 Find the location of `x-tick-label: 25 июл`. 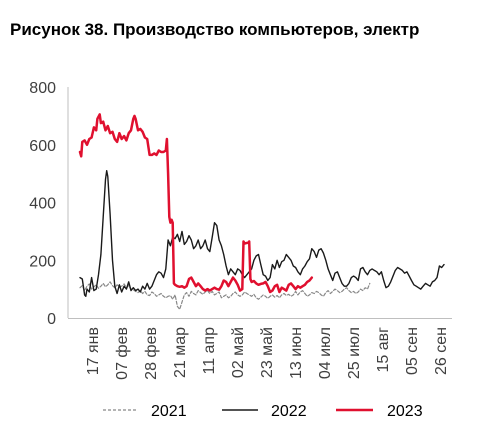

x-tick-label: 25 июл is located at coordinates (354, 353).